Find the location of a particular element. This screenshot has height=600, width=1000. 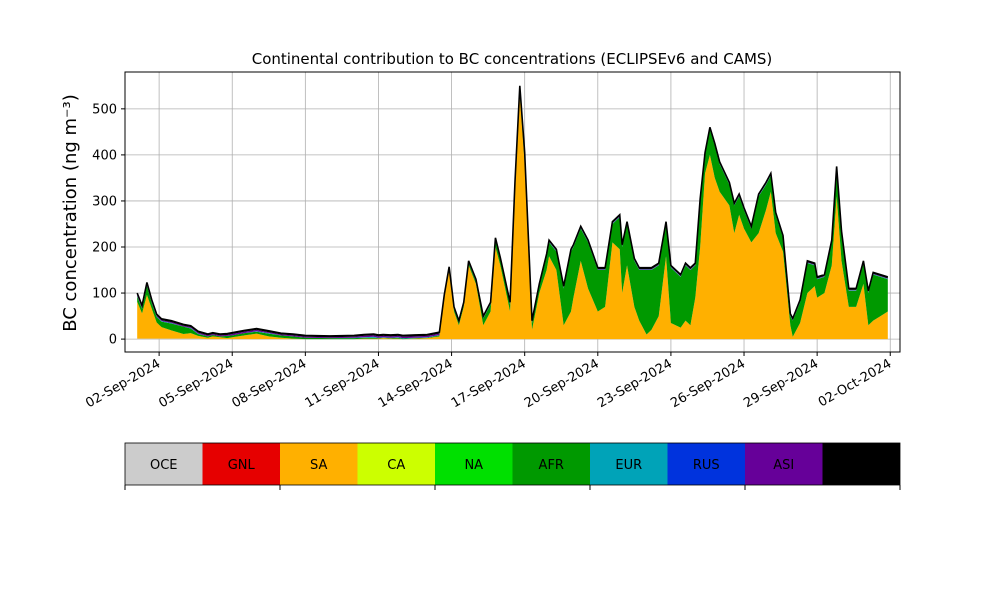

y-tick-label-5: 500 is located at coordinates (104, 109).